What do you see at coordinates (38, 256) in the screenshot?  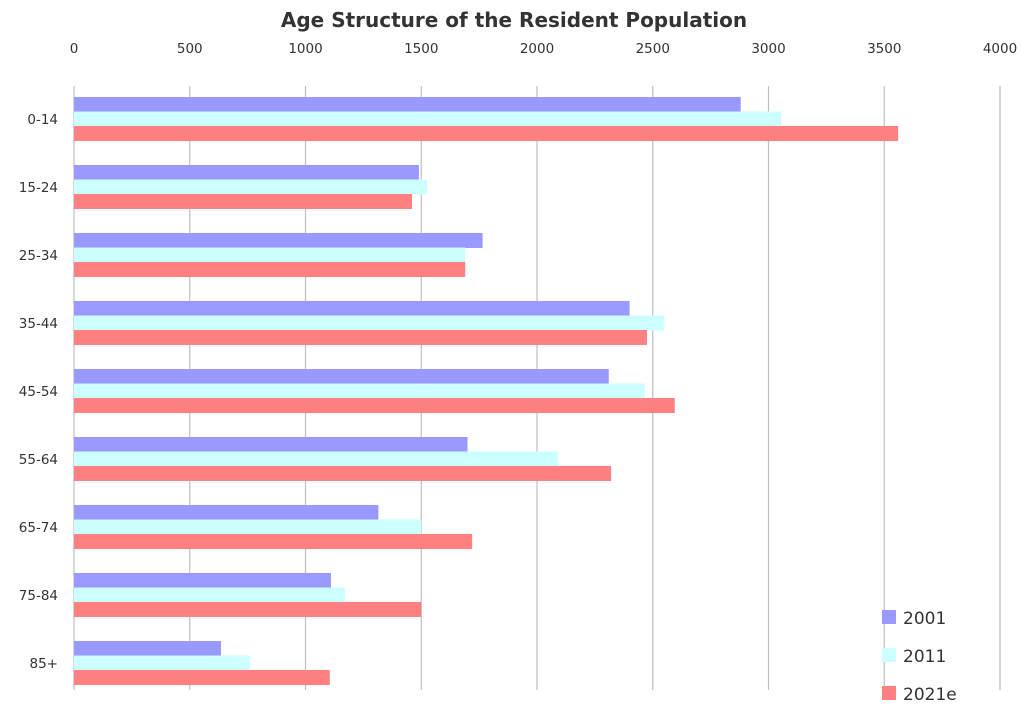 I see `category-label-25-34: 25-34` at bounding box center [38, 256].